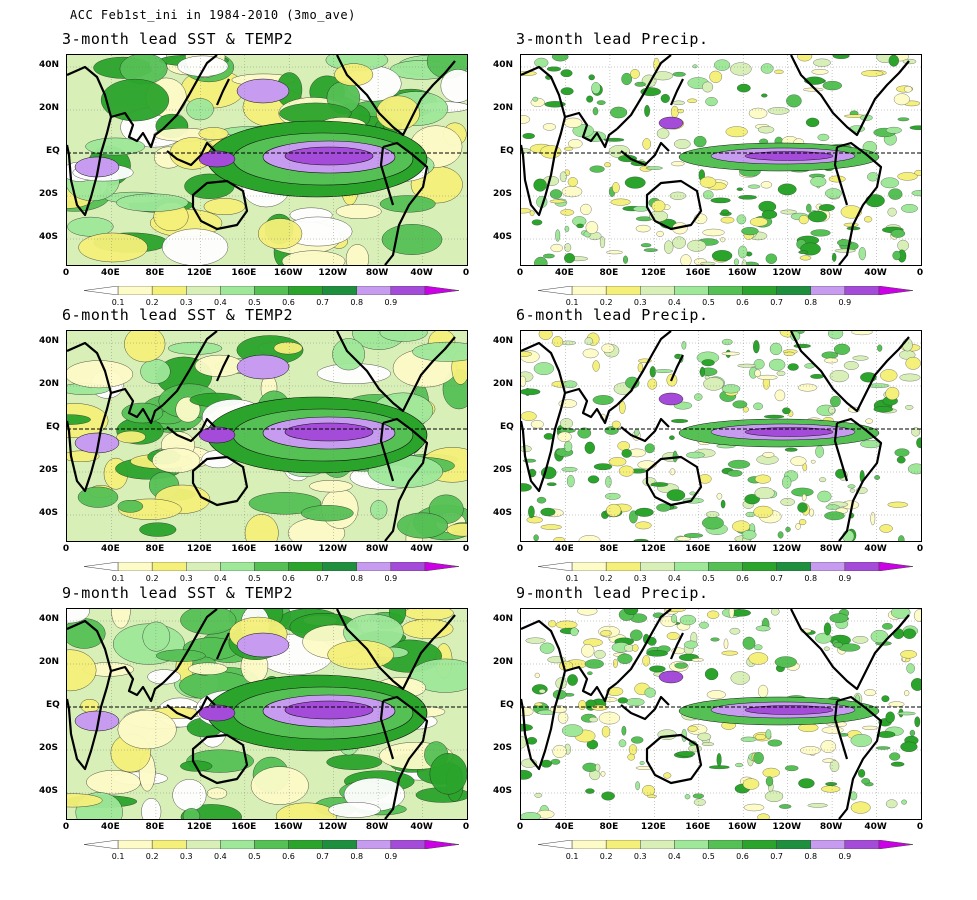 This screenshot has height=900, width=977. I want to click on lon-label: 80W, so click(831, 549).